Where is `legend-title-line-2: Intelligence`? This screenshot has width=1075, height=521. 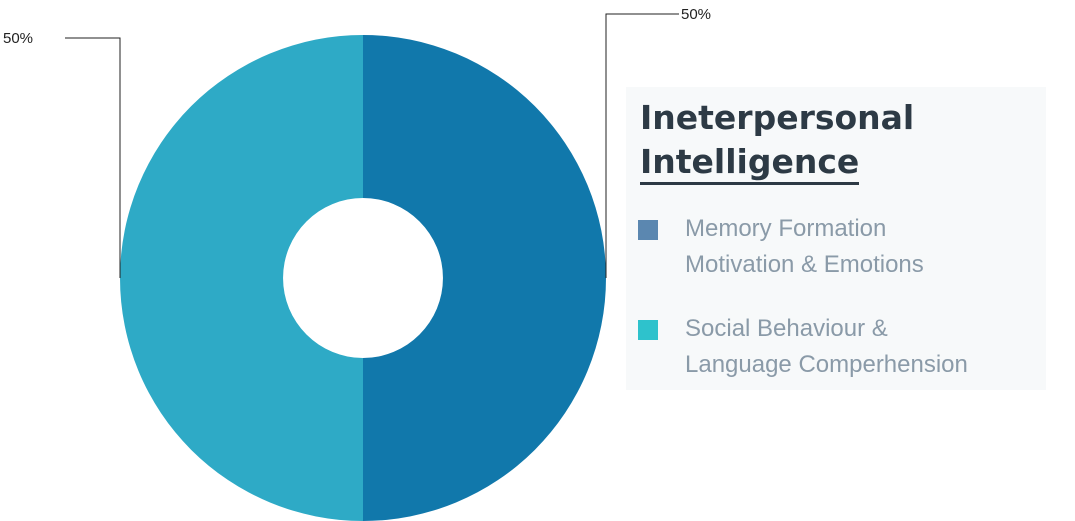 legend-title-line-2: Intelligence is located at coordinates (750, 163).